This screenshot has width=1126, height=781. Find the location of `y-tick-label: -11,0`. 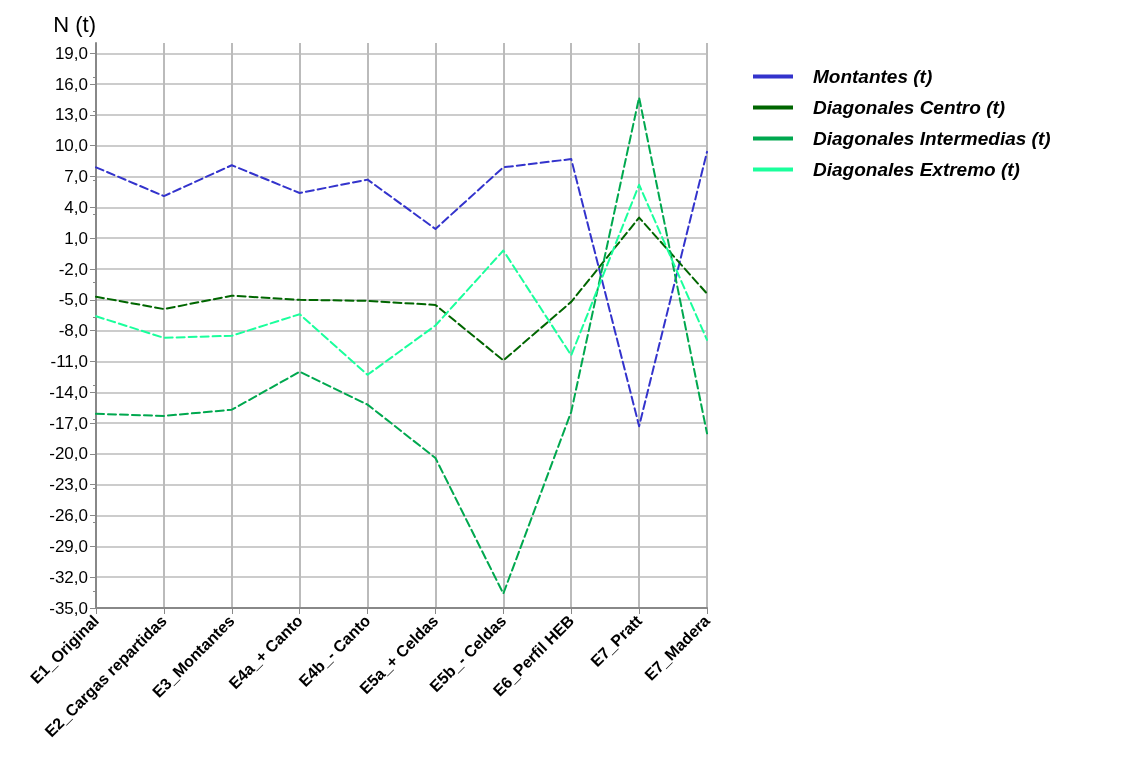

y-tick-label: -11,0 is located at coordinates (69, 361).